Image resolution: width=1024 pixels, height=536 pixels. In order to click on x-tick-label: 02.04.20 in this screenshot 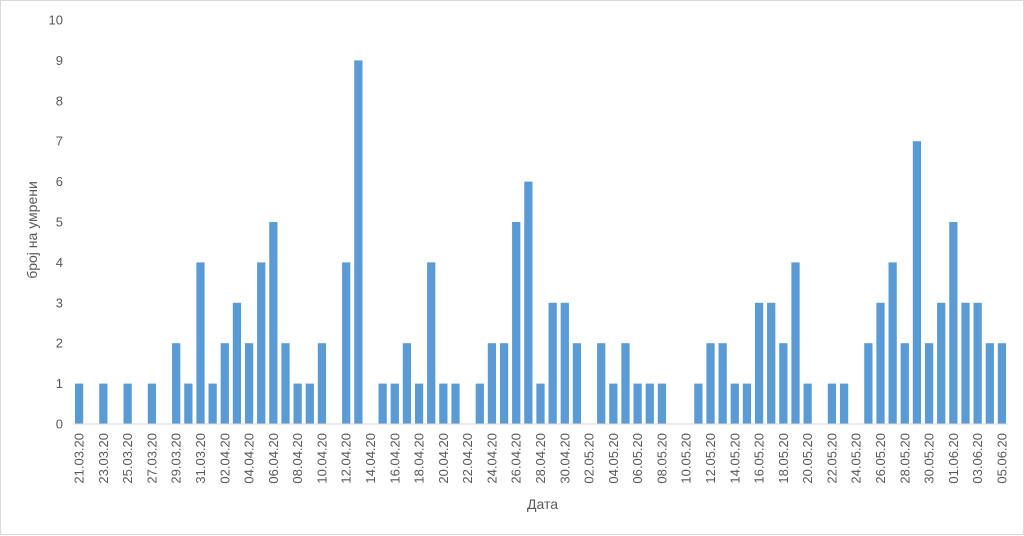, I will do `click(224, 458)`.